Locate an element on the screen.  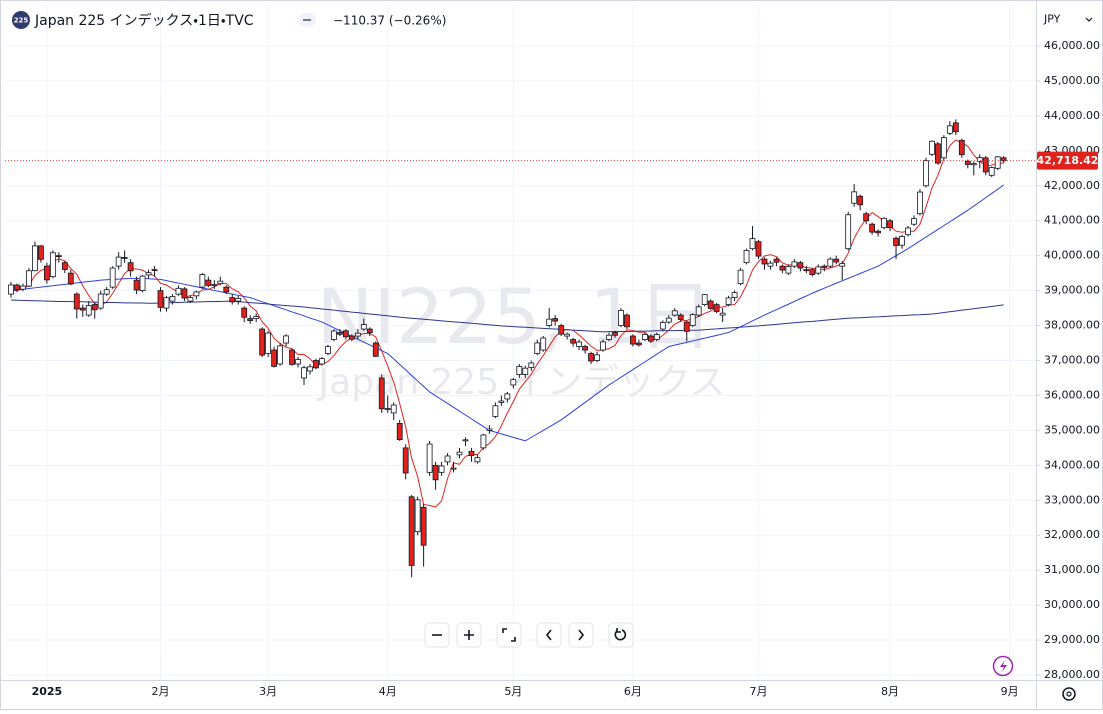
currency-selector is located at coordinates (1068, 19).